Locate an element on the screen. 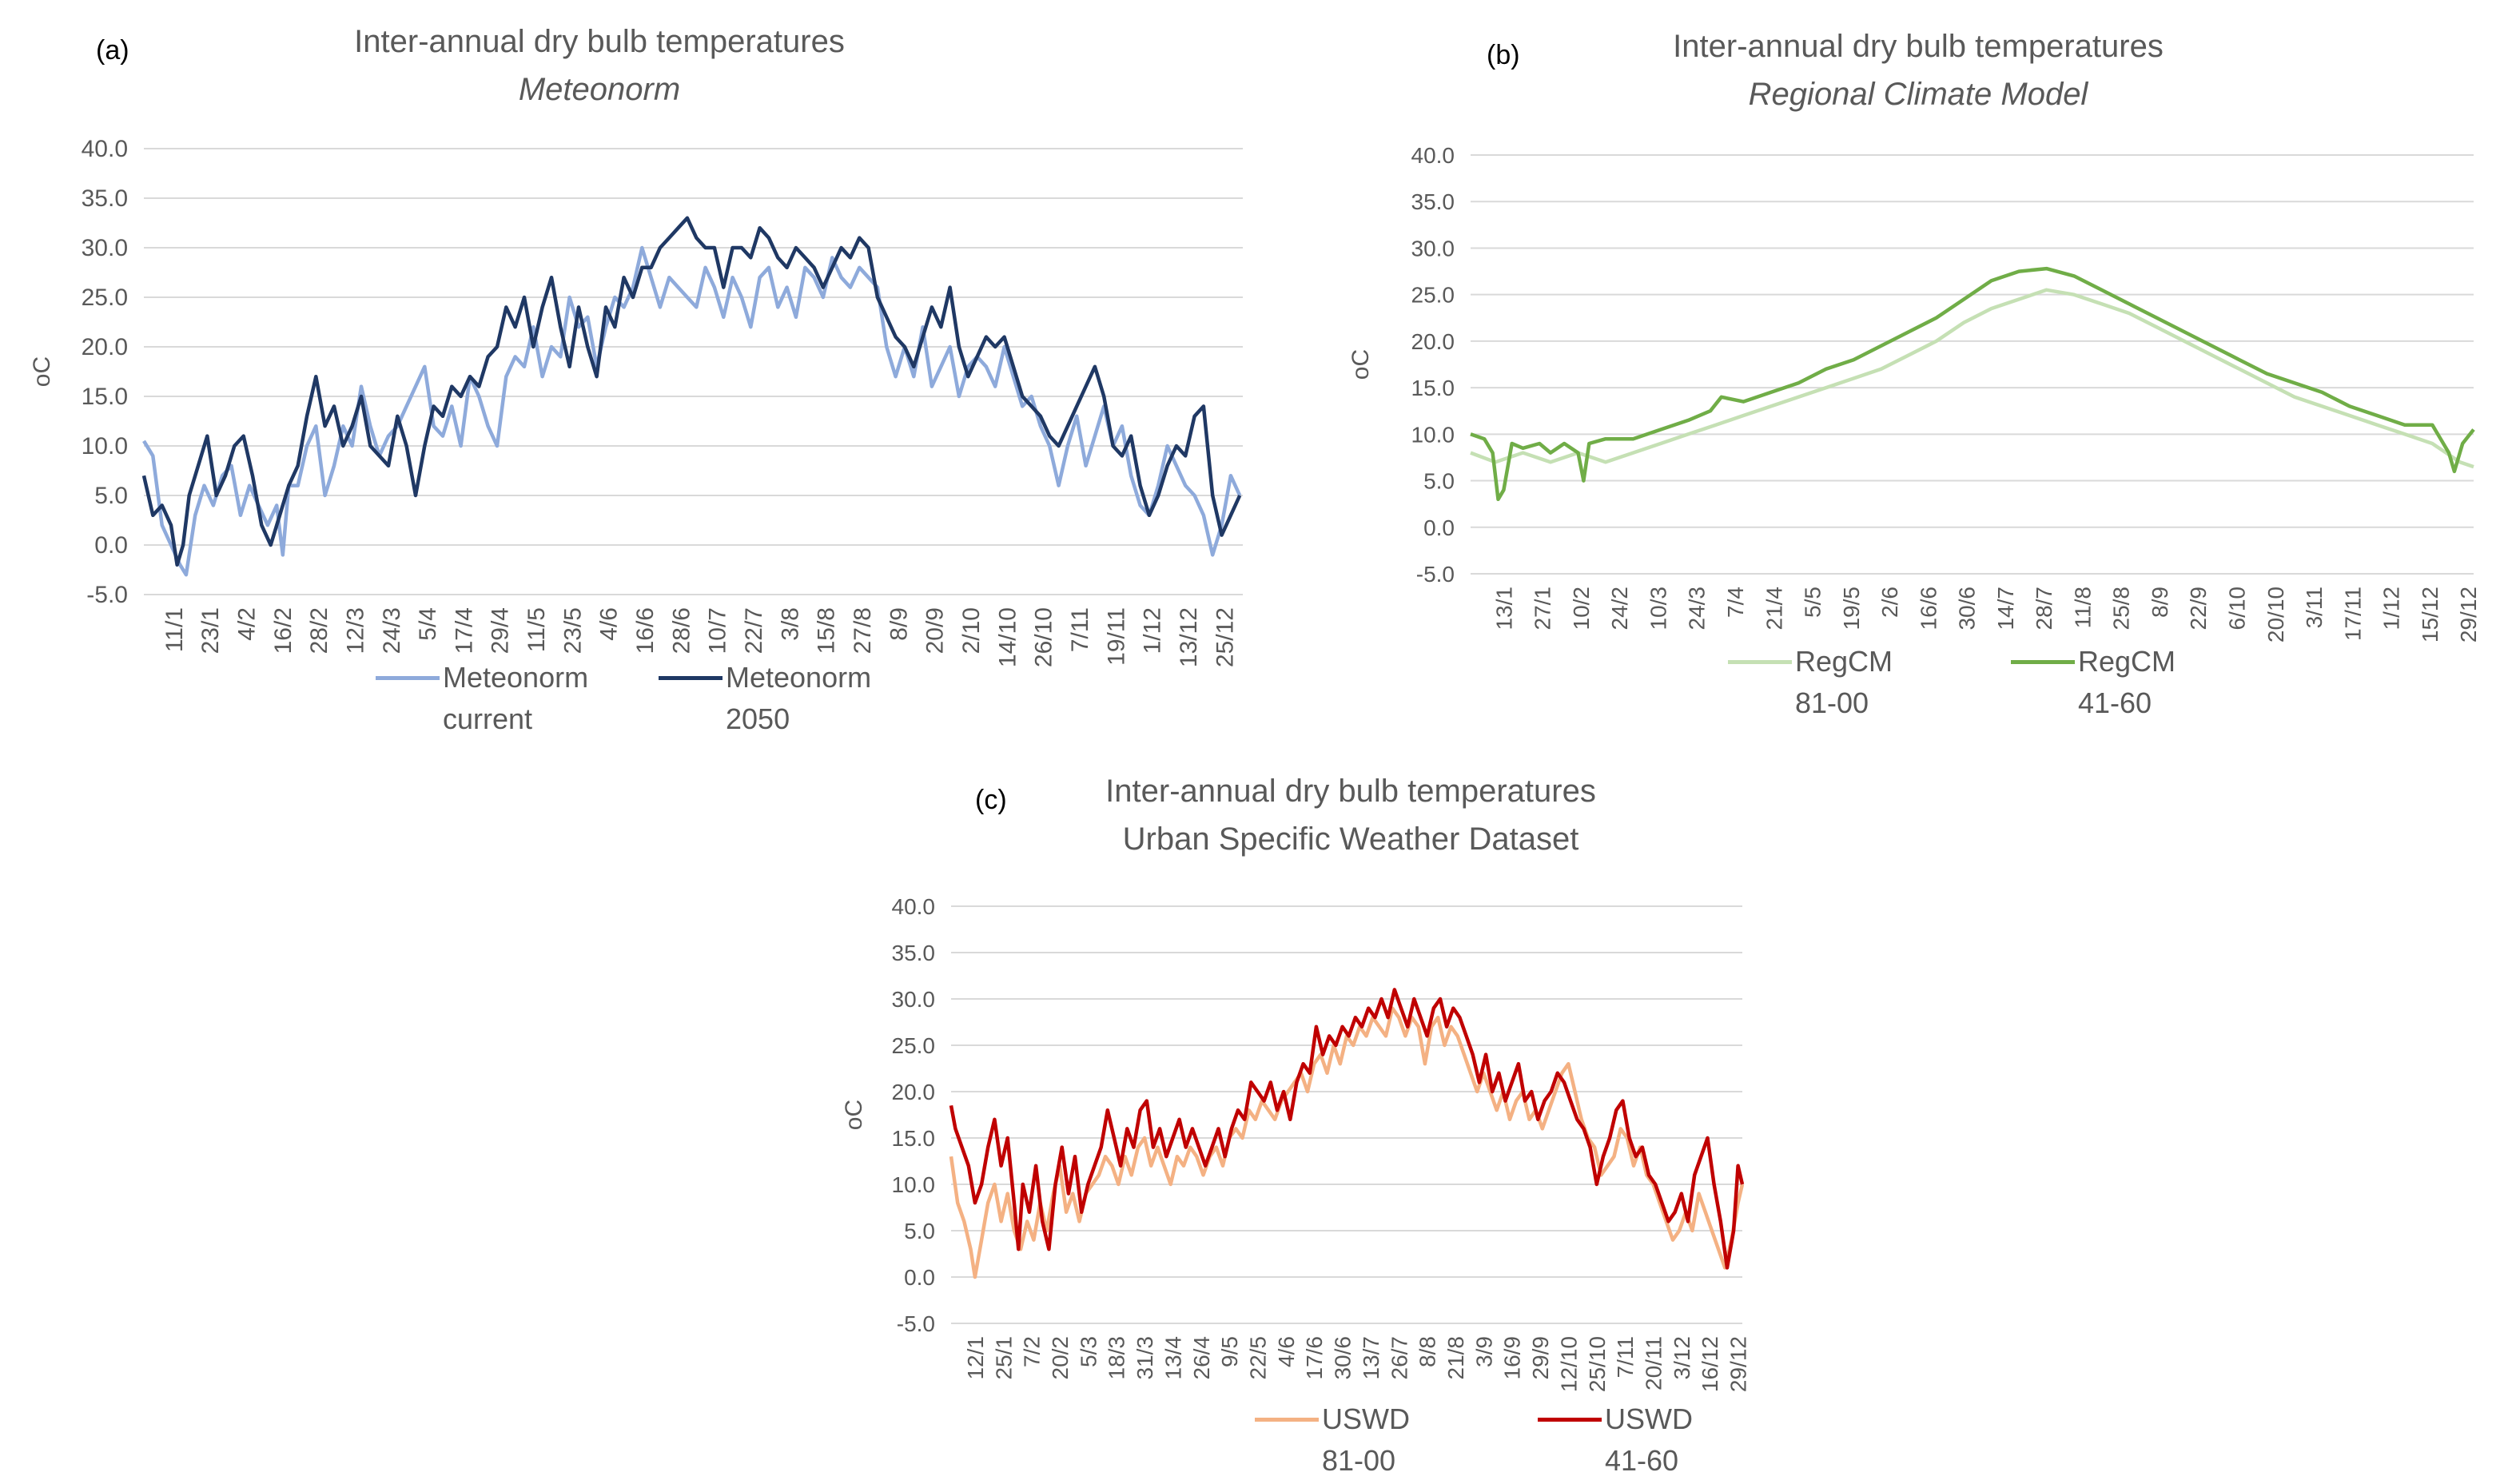 The height and width of the screenshot is (1484, 2500). x-tick-label: 10/2 is located at coordinates (1582, 609).